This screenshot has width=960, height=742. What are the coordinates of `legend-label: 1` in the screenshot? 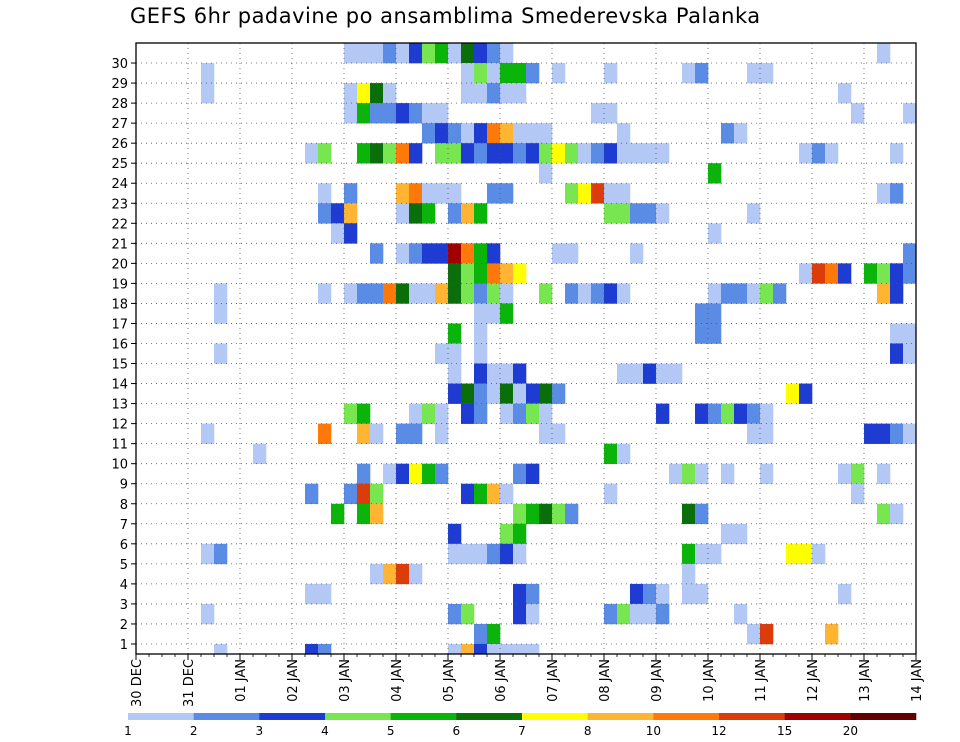 It's located at (128, 731).